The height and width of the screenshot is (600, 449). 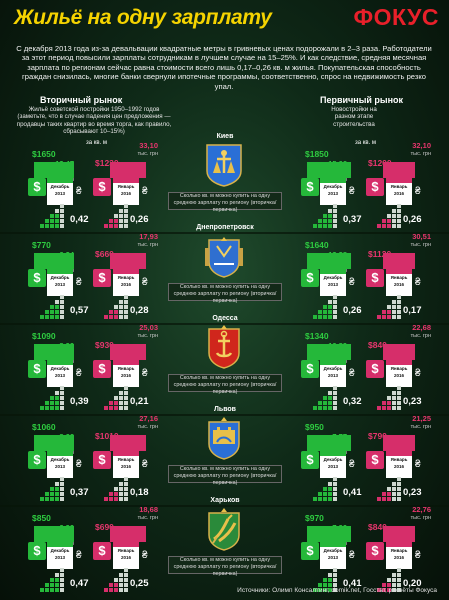 I want to click on per-sqm-label-left: за кв. м, so click(x=97, y=143).